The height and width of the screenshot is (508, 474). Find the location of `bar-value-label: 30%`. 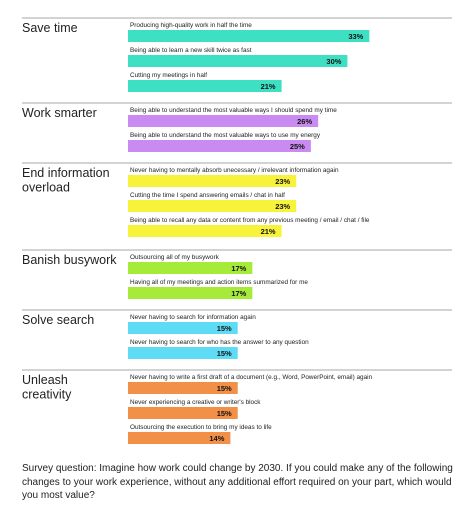

bar-value-label: 30% is located at coordinates (333, 61).